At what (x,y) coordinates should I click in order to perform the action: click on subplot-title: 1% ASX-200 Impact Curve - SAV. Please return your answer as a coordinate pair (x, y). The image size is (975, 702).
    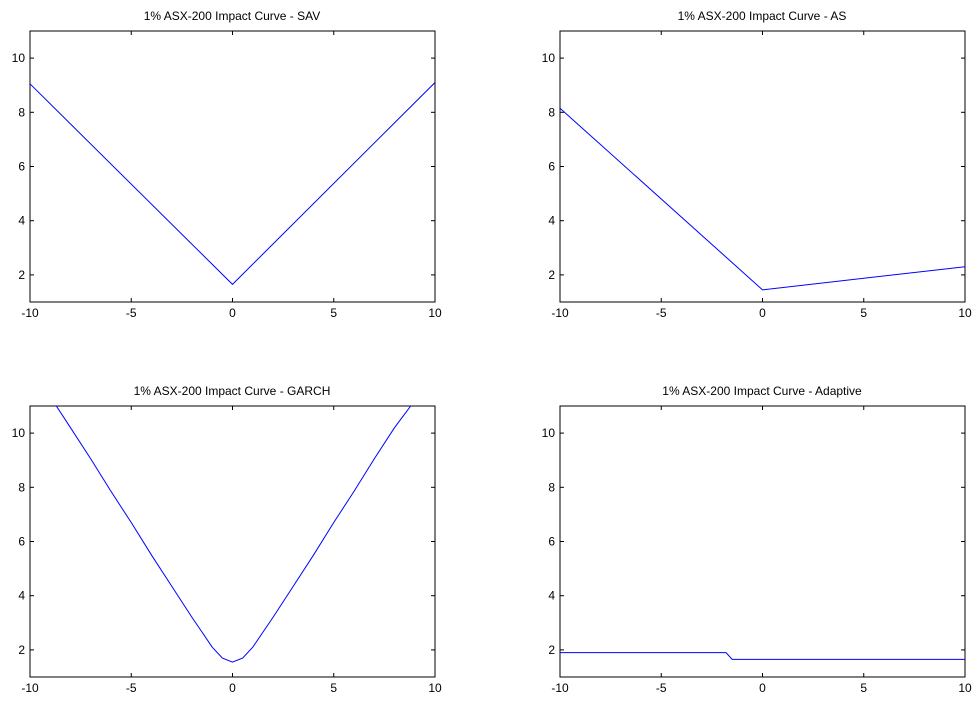
    Looking at the image, I should click on (232, 16).